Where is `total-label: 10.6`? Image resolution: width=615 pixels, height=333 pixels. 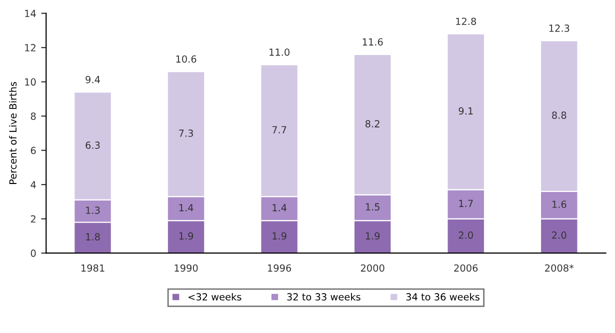
total-label: 10.6 is located at coordinates (186, 59).